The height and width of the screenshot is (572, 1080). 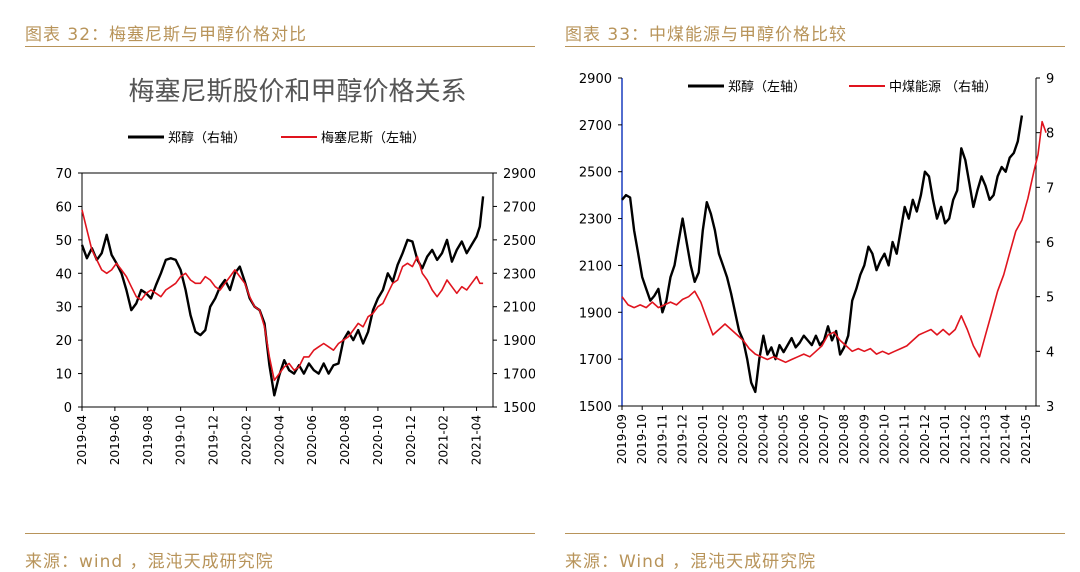 What do you see at coordinates (519, 308) in the screenshot?
I see `left-right-tick-label: 2100` at bounding box center [519, 308].